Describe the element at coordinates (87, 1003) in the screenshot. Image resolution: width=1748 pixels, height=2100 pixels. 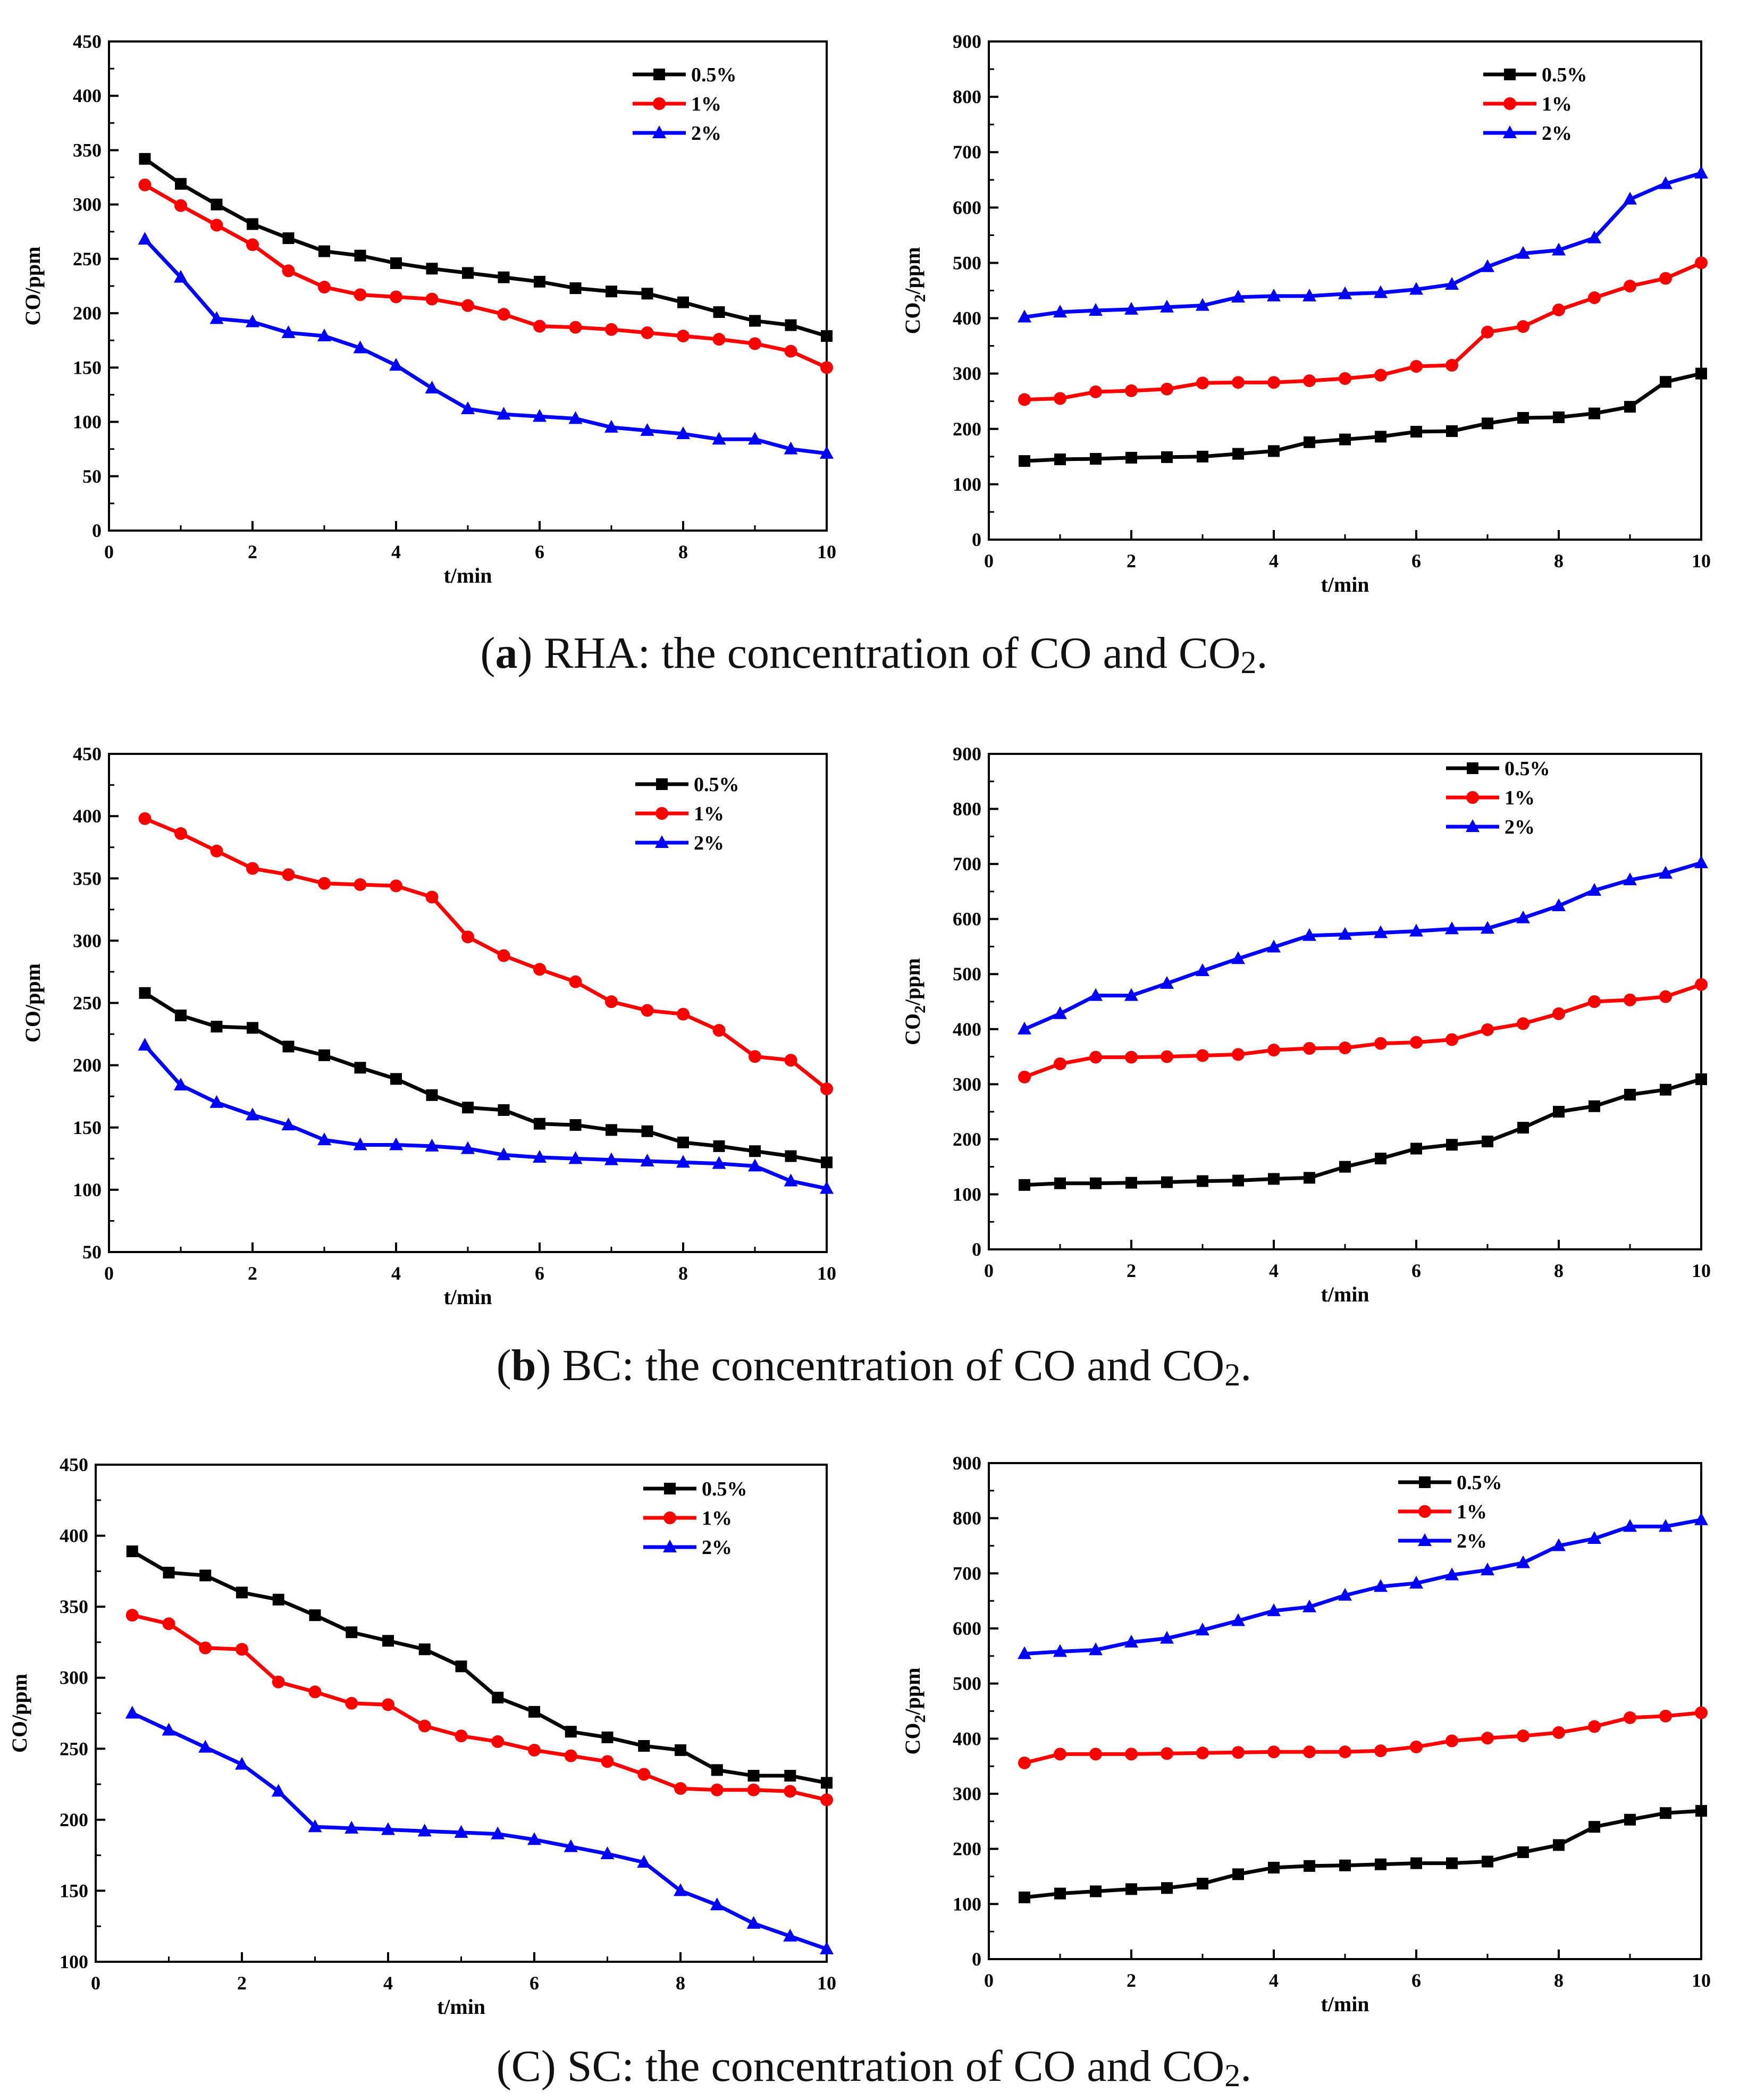
I see `y-tick-label: 250` at that location.